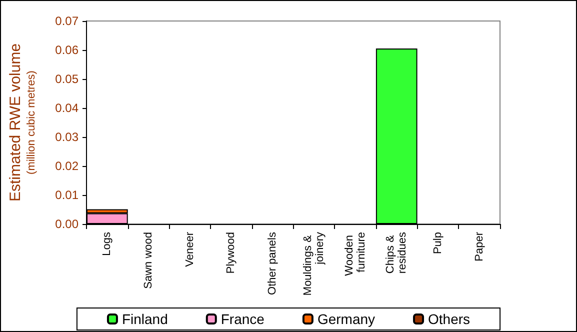  I want to click on x-tick-label: Paper, so click(479, 247).